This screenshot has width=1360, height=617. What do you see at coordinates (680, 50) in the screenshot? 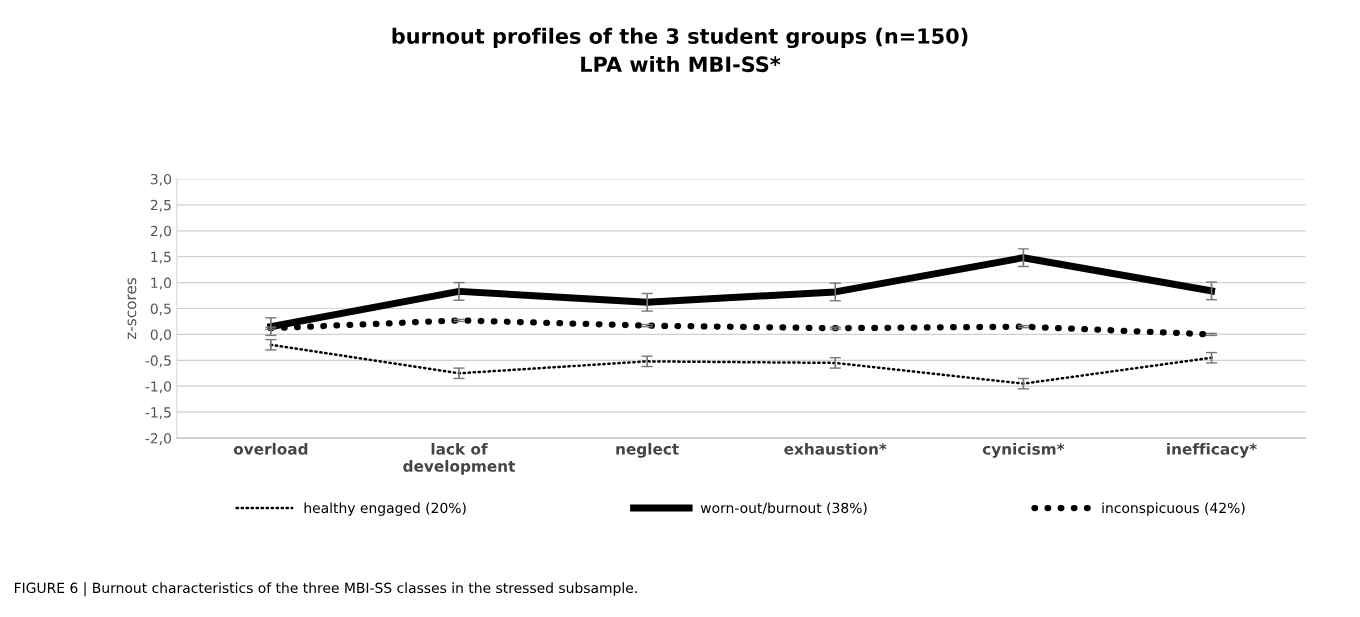
I see `chart-title: burnout profiles of the 3 student groups (n=150) LPA with MBI-SS*` at bounding box center [680, 50].